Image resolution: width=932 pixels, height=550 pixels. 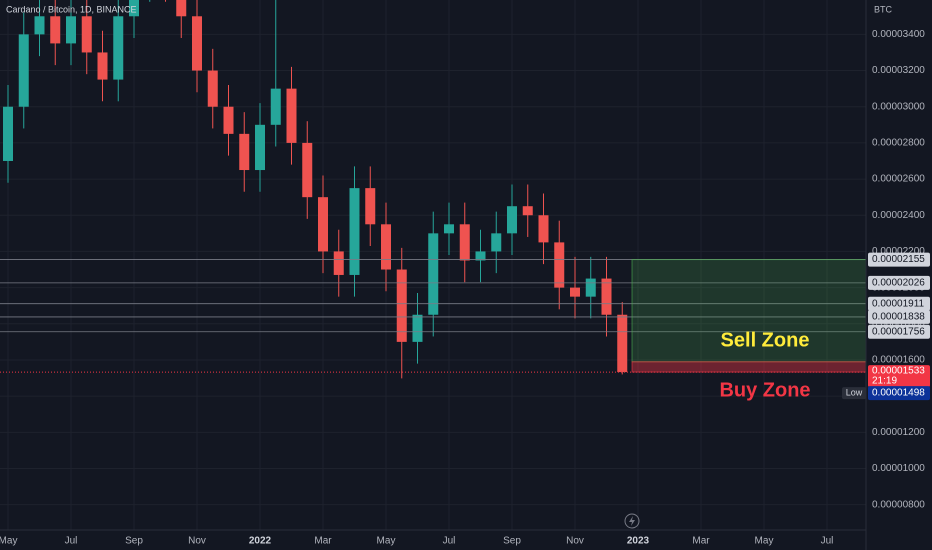 I want to click on y-tick-label: 0.00002600, so click(x=898, y=179).